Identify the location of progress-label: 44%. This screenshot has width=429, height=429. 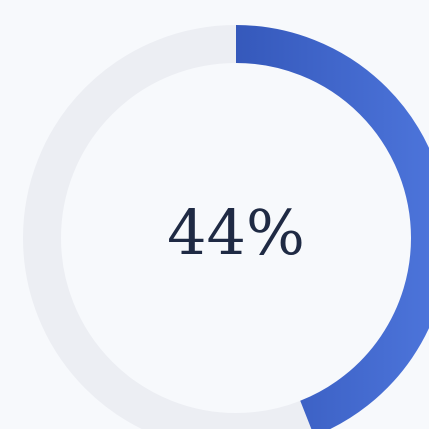
(236, 232).